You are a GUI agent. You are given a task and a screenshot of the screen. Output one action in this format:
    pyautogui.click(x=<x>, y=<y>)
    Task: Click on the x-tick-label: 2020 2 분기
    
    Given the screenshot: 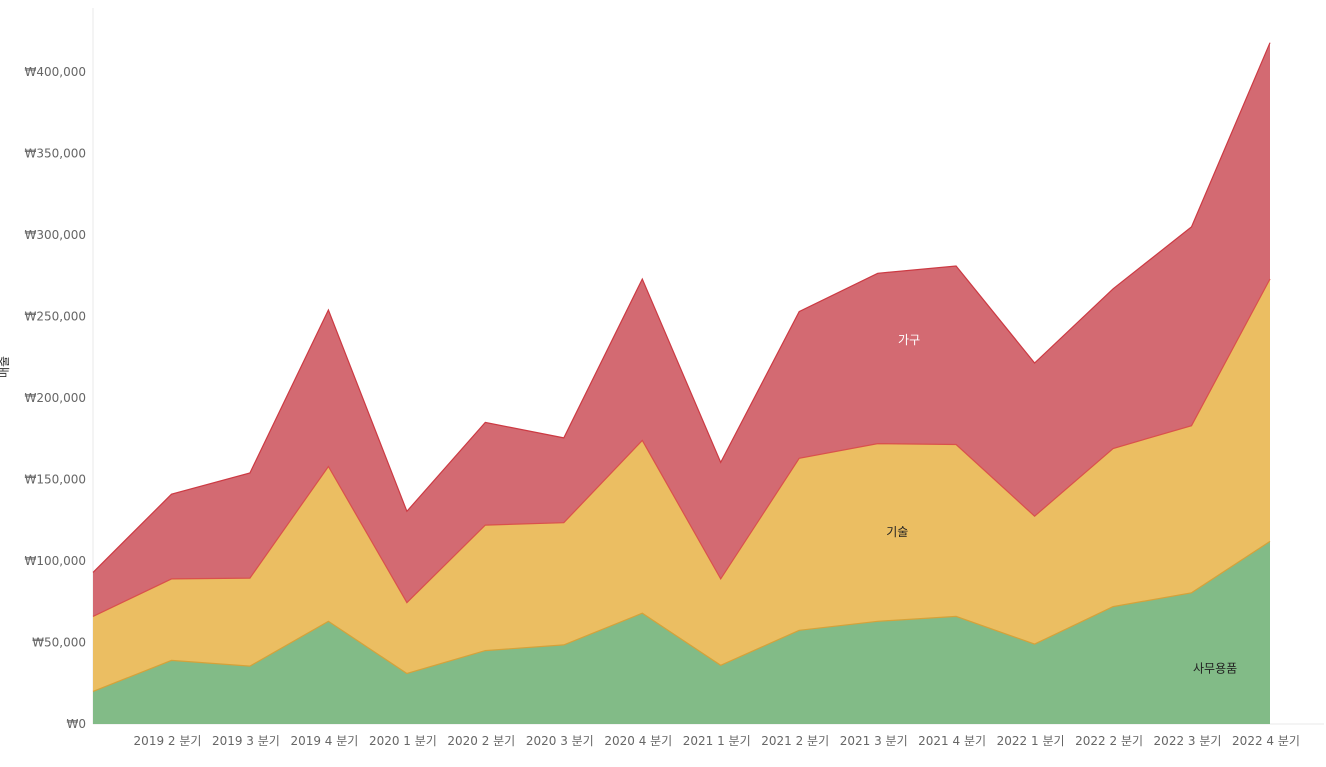 What is the action you would take?
    pyautogui.click(x=481, y=741)
    